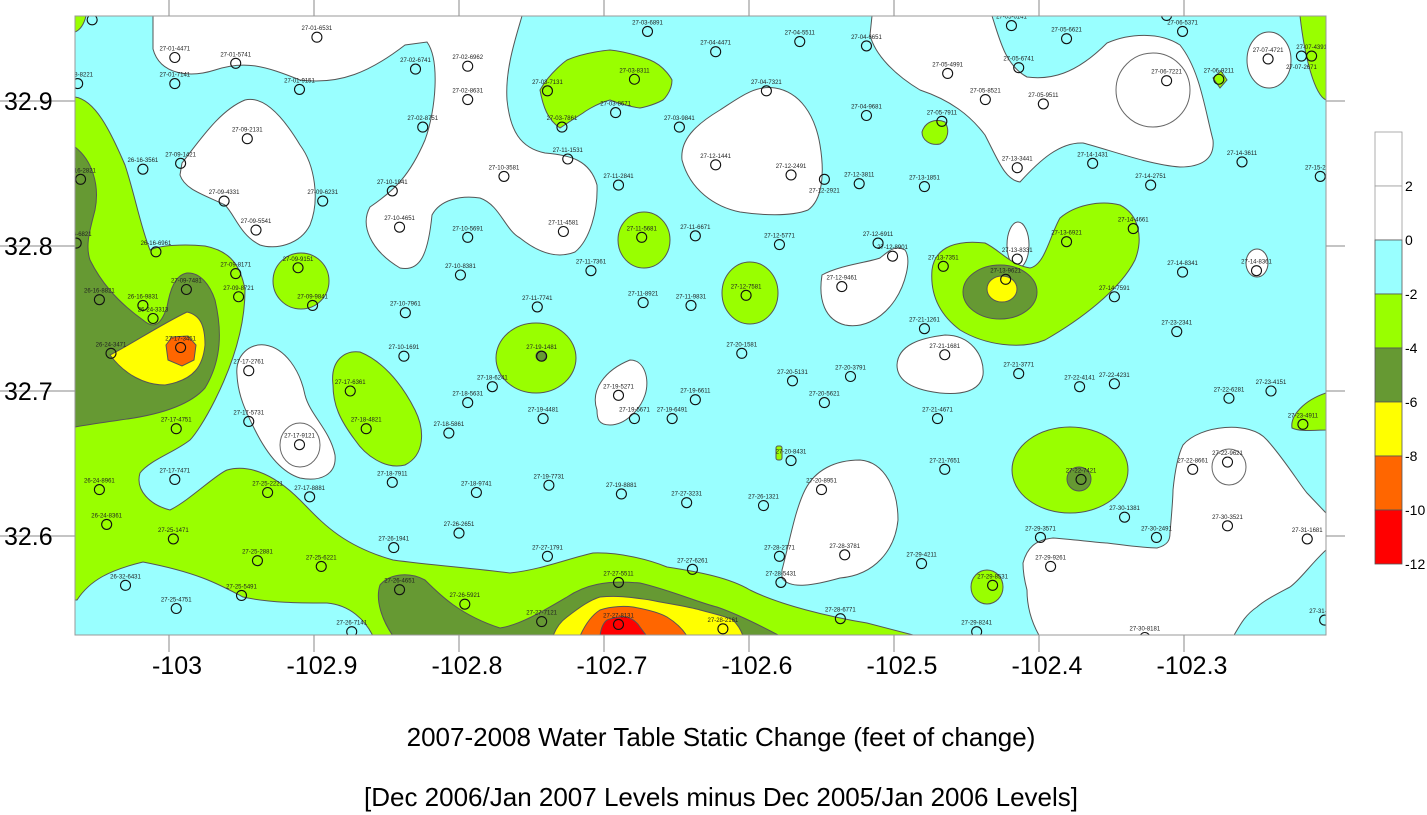 The width and height of the screenshot is (1427, 815). I want to click on well-marker: 27-19-8881, so click(621, 491).